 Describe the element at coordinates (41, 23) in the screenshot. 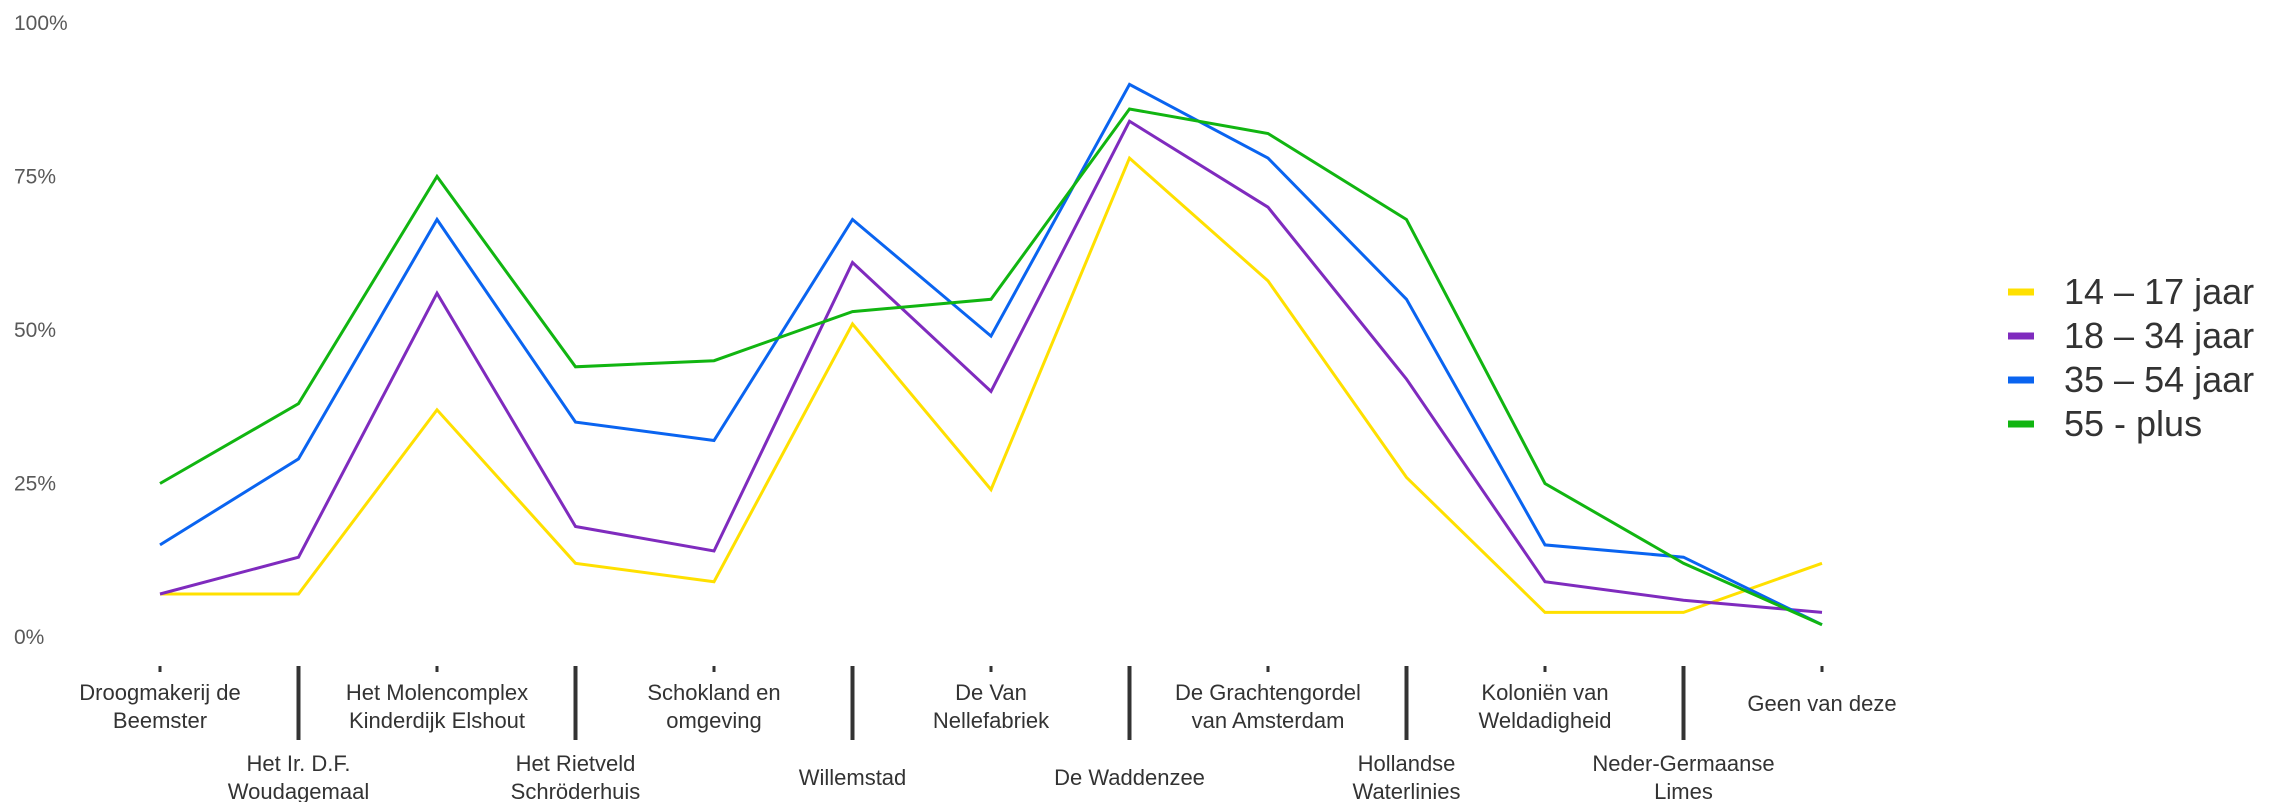

I see `y-tick-label: 100%` at that location.